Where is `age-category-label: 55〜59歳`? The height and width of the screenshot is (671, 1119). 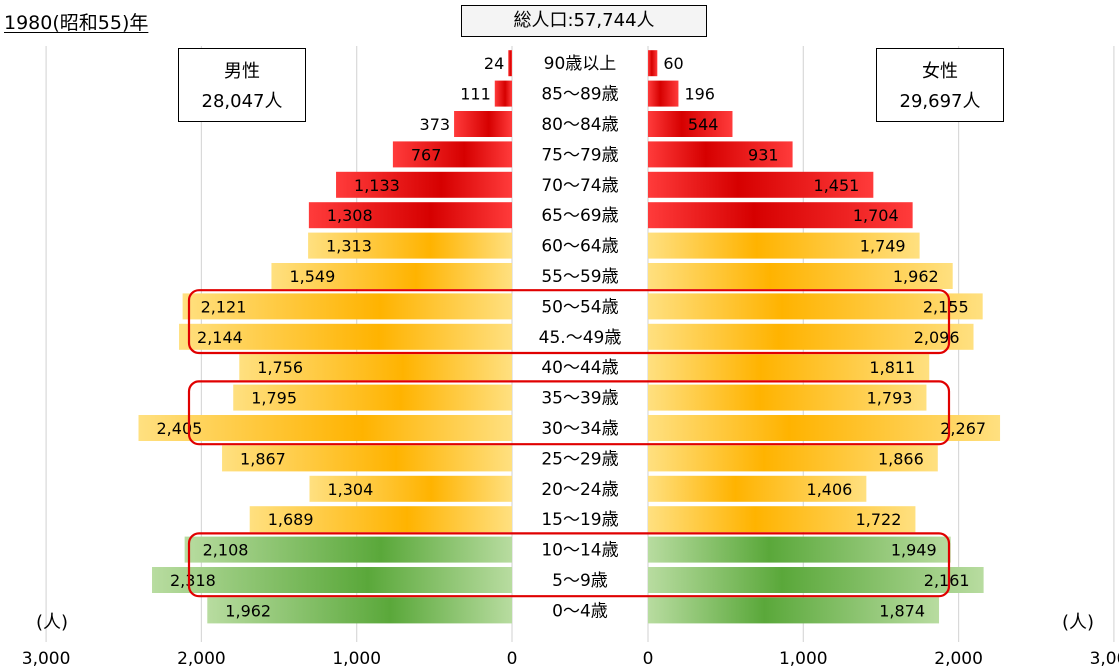 age-category-label: 55〜59歳 is located at coordinates (579, 277).